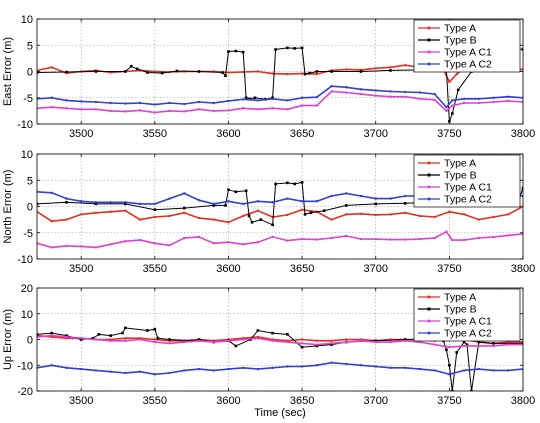 This screenshot has width=540, height=423. I want to click on y-tick-label: 10, so click(27, 315).